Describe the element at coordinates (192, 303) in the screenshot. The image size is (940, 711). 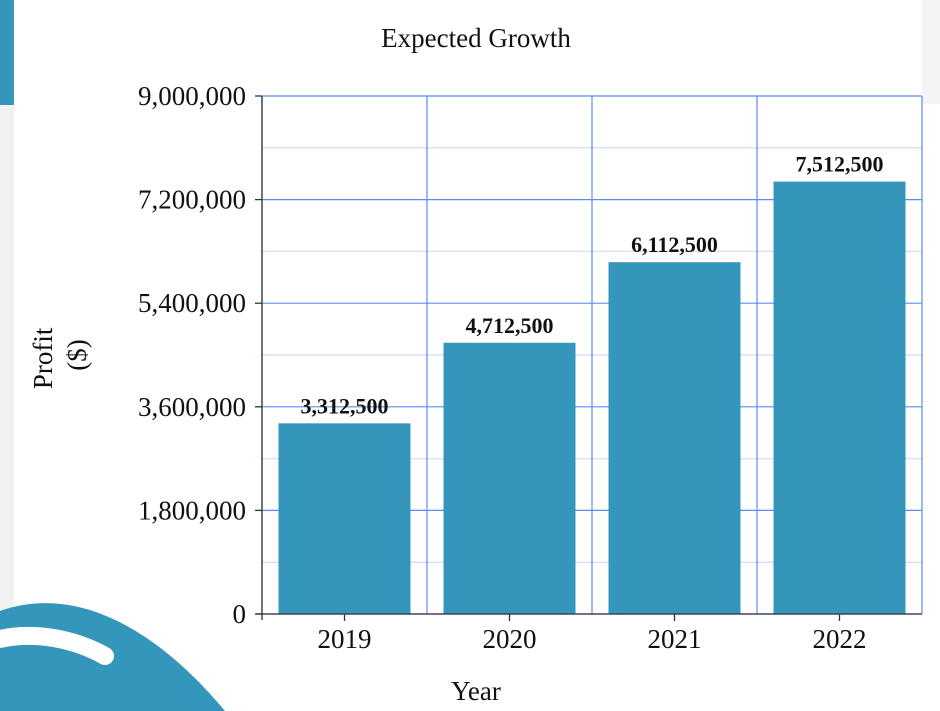
I see `y-tick-label: 5,400,000` at that location.